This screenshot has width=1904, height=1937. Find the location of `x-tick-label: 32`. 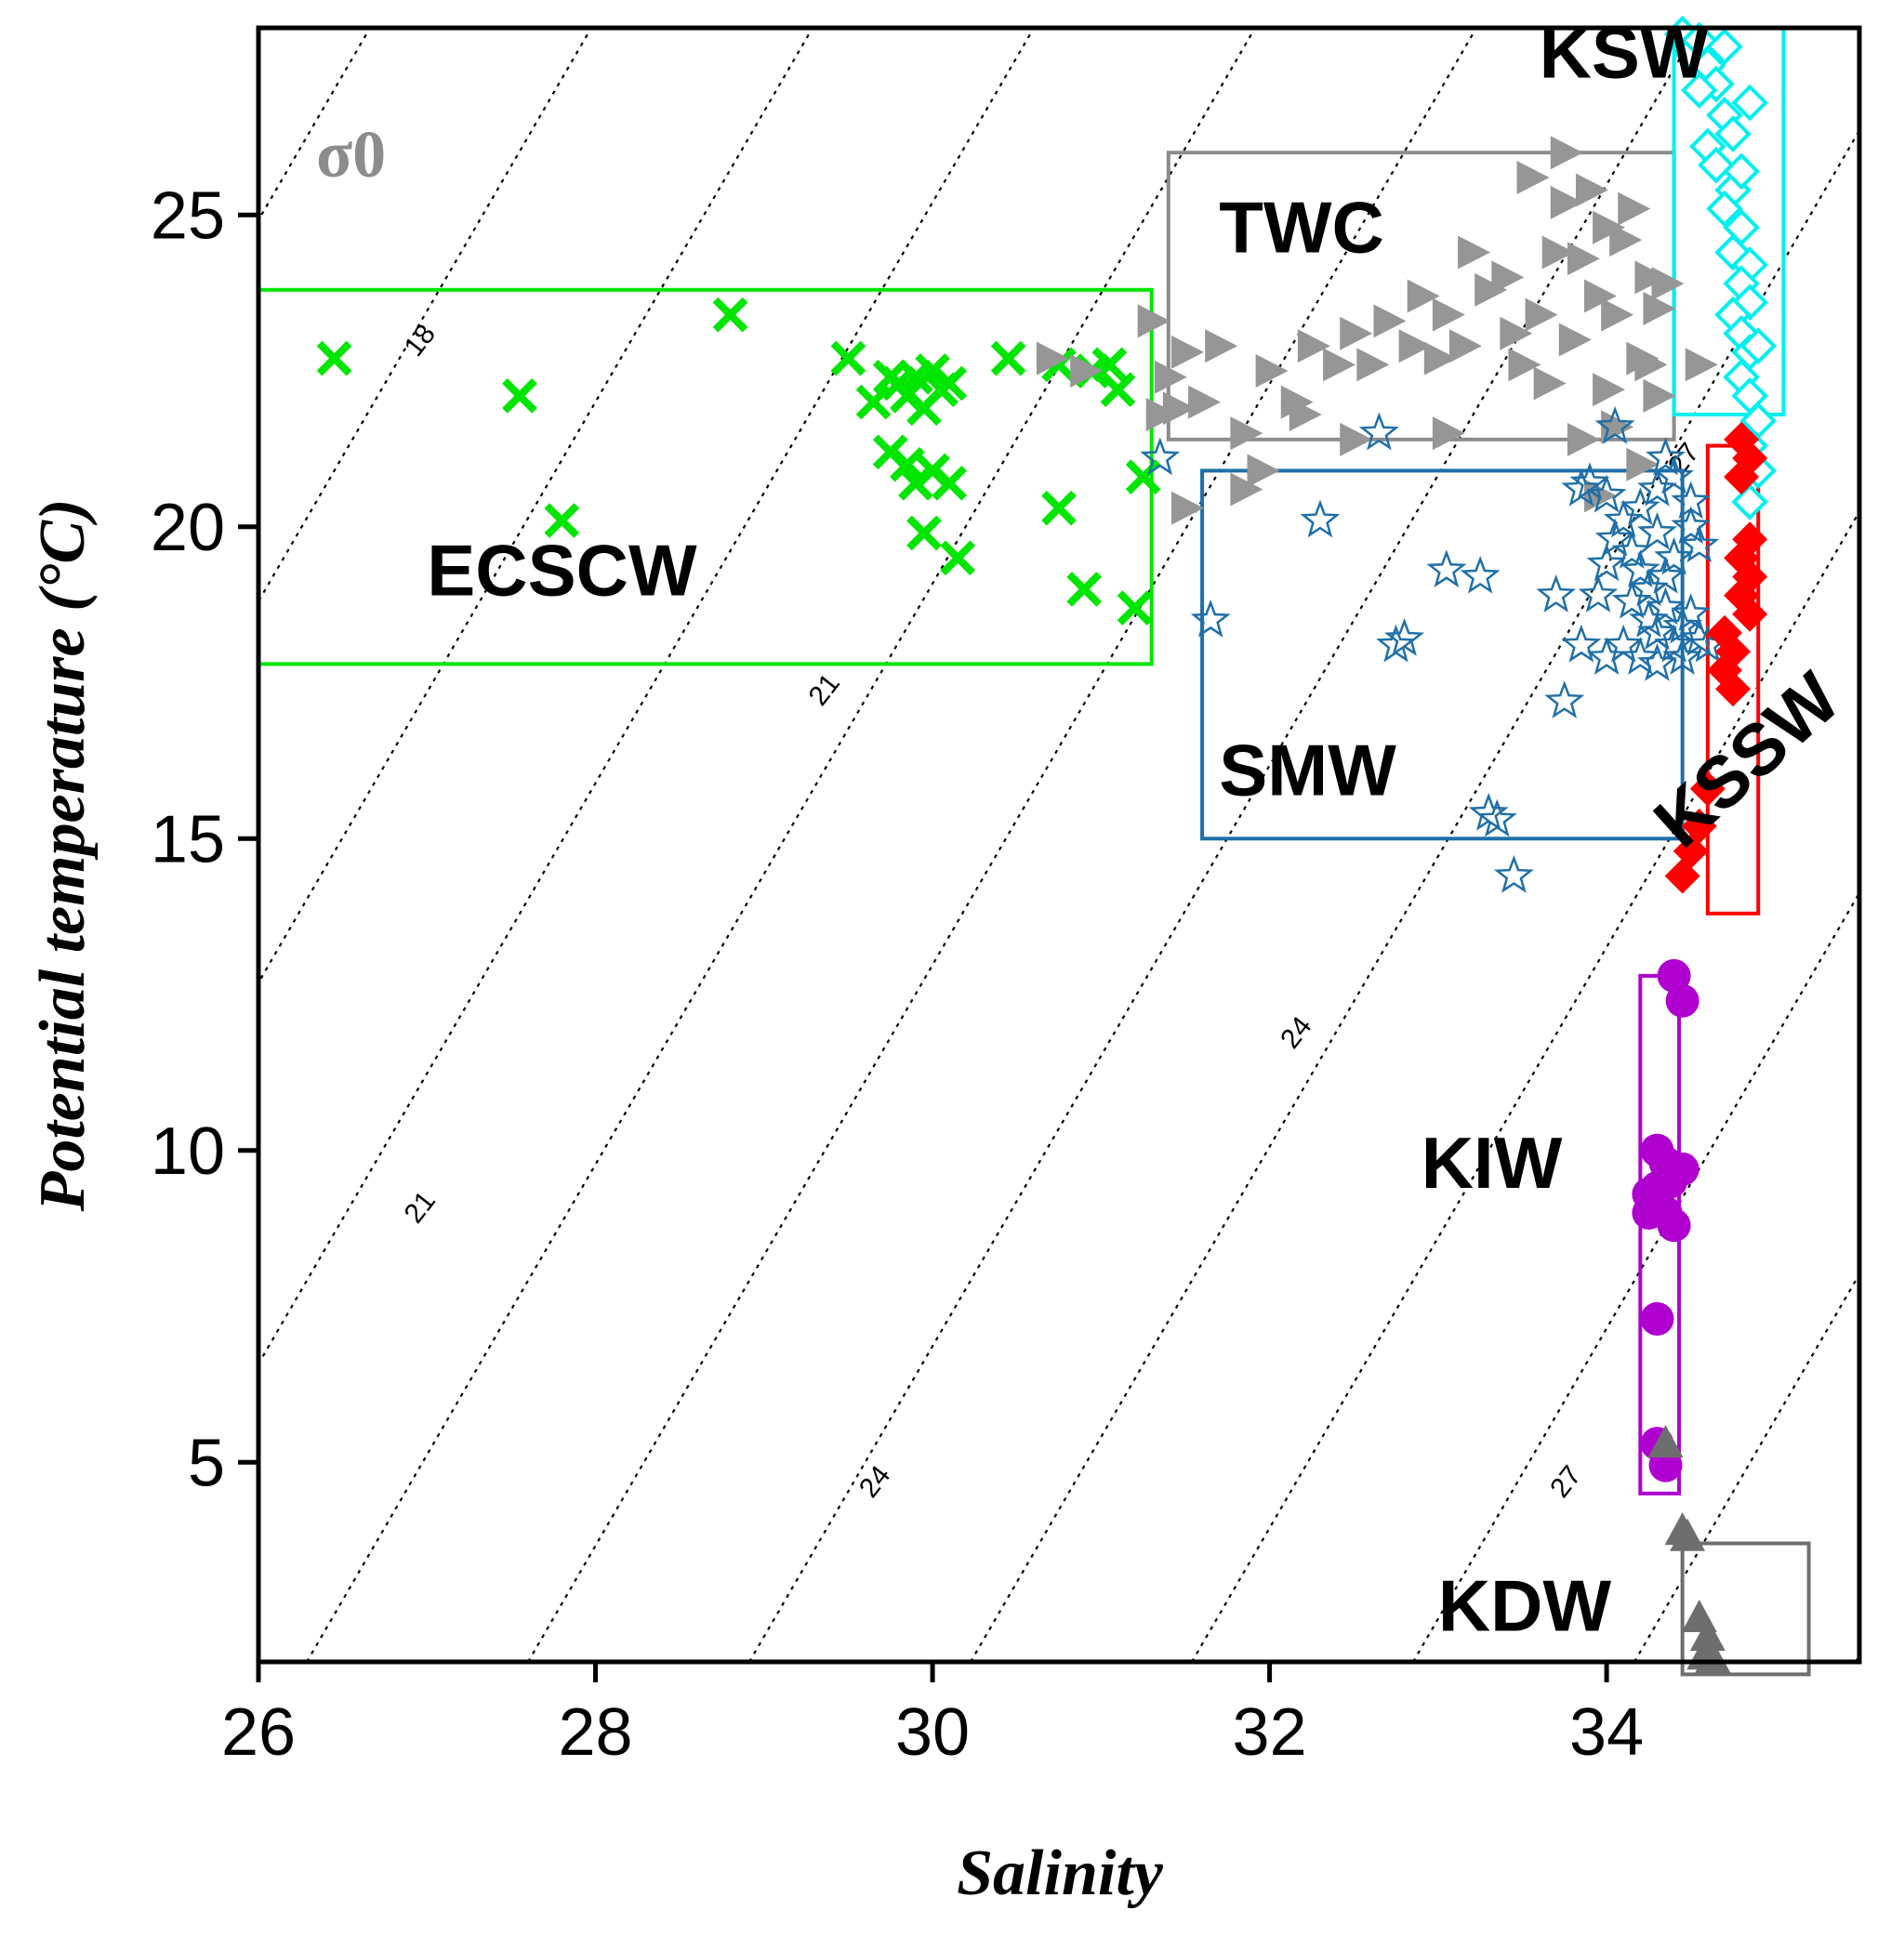

x-tick-label: 32 is located at coordinates (1270, 1732).